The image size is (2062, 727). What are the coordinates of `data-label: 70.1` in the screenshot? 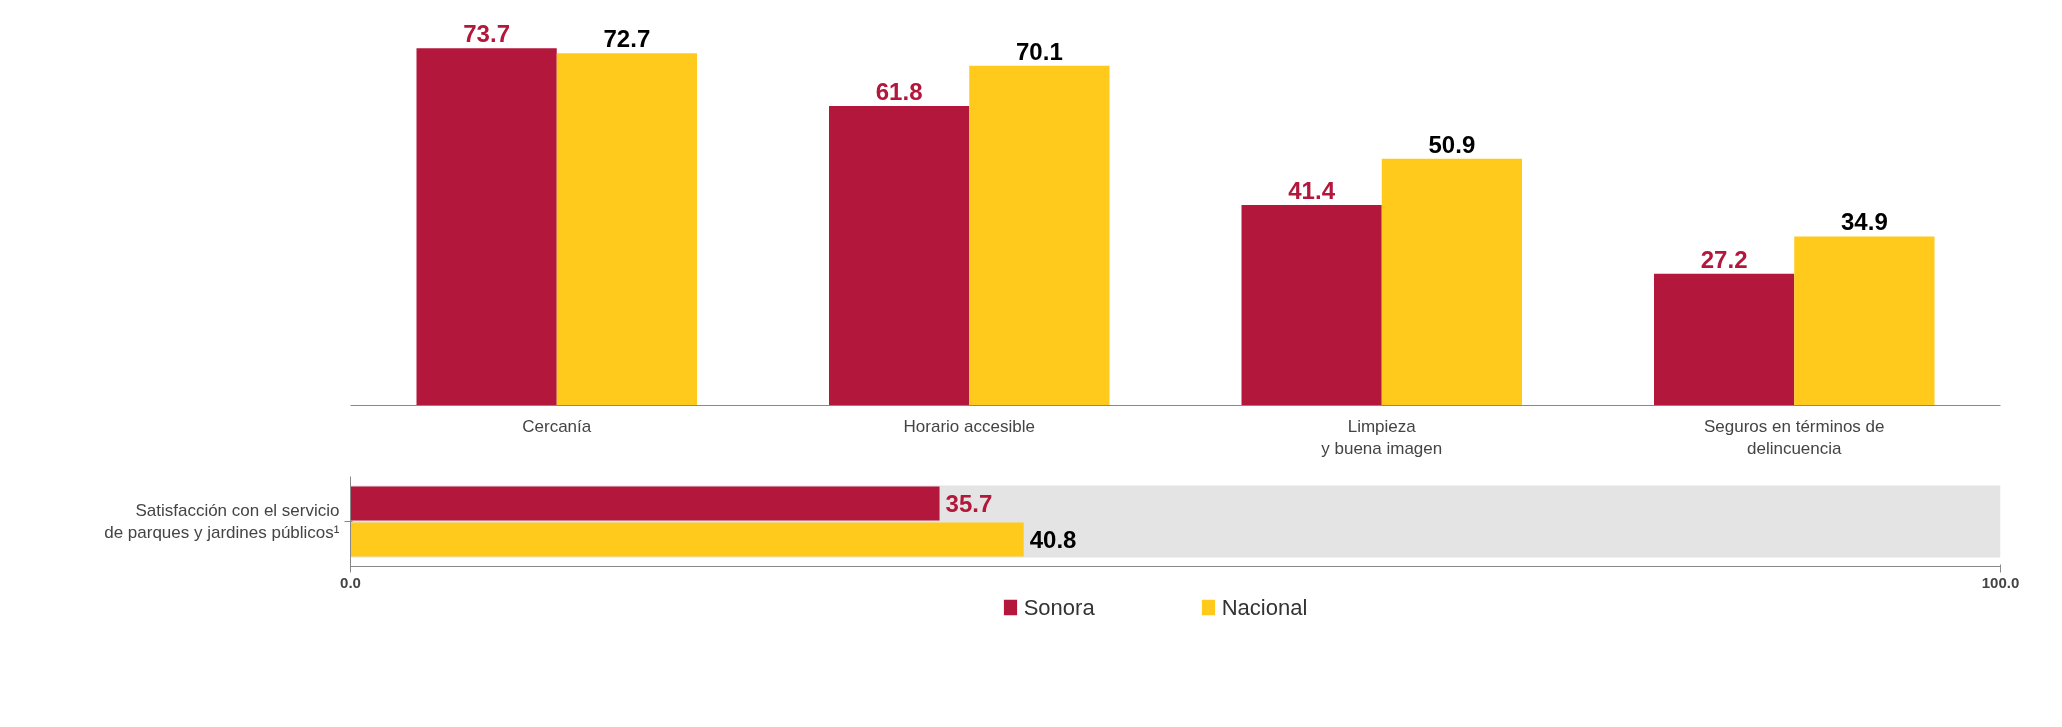 It's located at (1039, 51).